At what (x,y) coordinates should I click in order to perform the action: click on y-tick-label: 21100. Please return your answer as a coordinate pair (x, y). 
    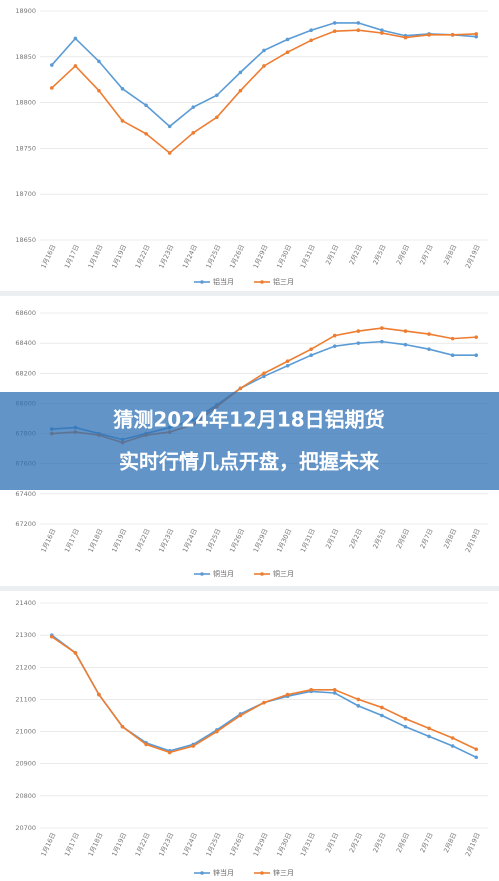
    Looking at the image, I should click on (25, 699).